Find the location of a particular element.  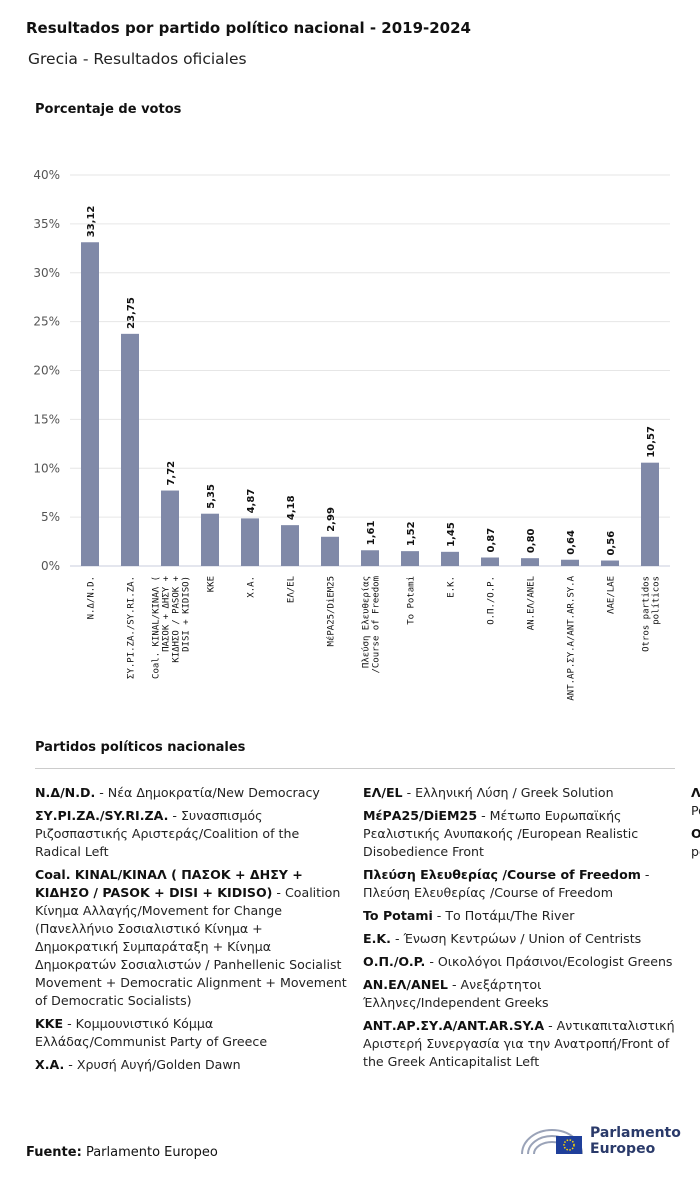

y-axis-label: Porcentaje de votos is located at coordinates (108, 109).